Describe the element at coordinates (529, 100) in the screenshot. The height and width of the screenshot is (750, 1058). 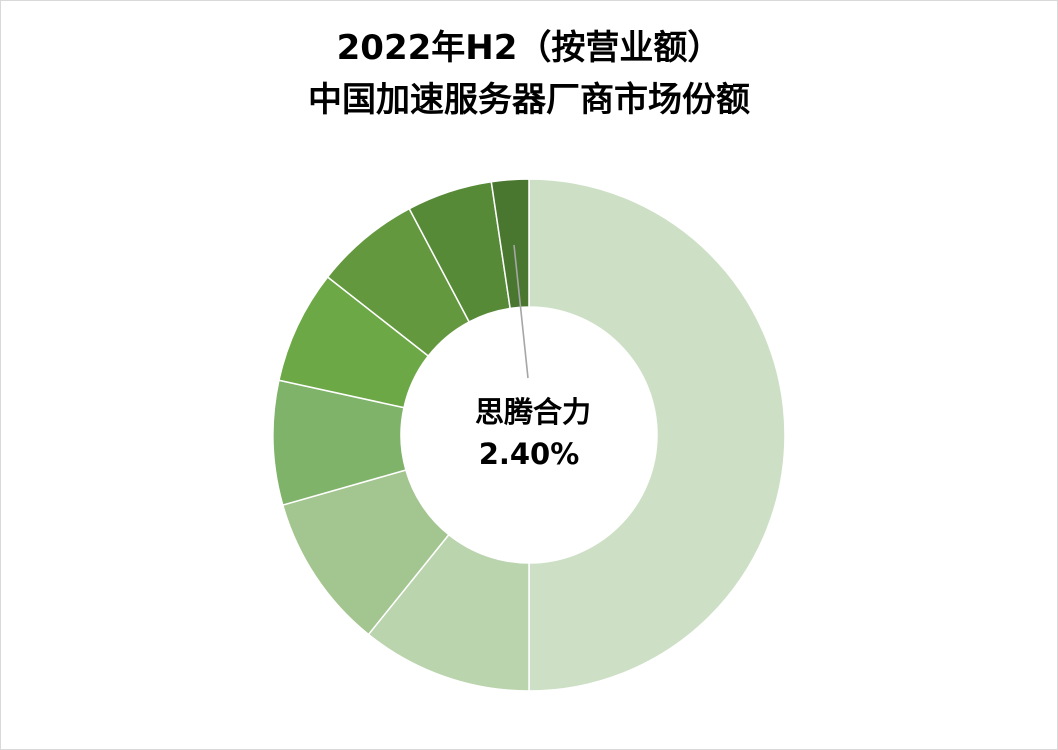
I see `chart-title-line-2: 中国加速服务器厂商市场份额` at that location.